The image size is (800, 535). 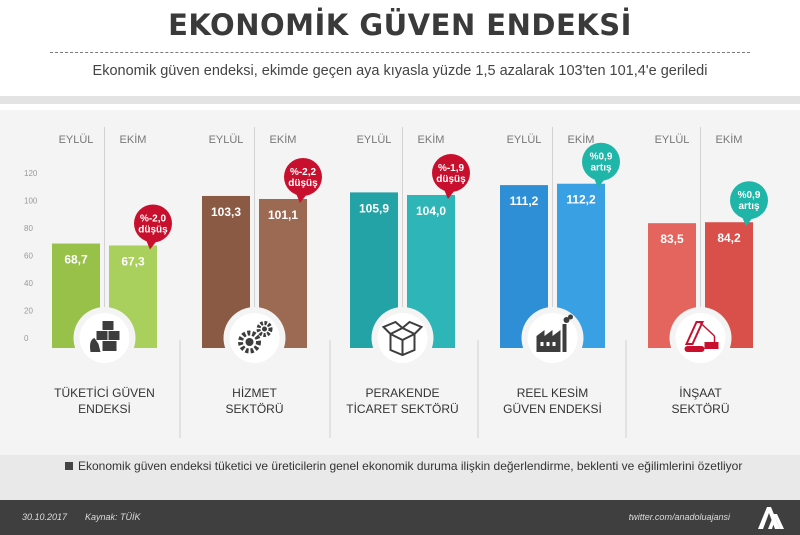 I want to click on bar-value-label: 112,2, so click(x=581, y=200).